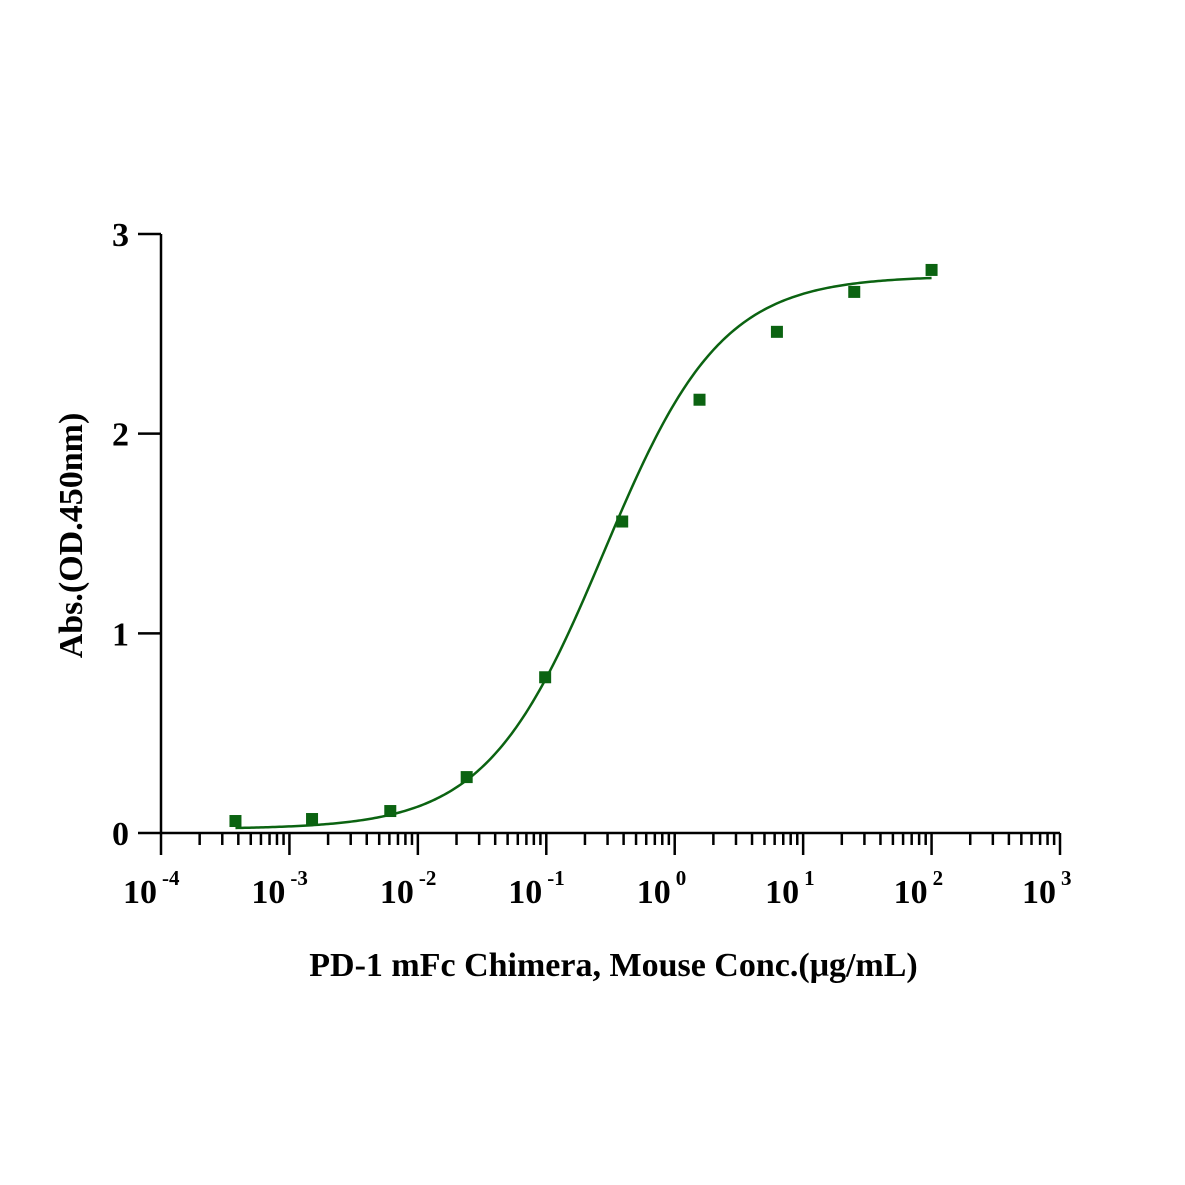 Image resolution: width=1185 pixels, height=1185 pixels. I want to click on x-tick-label: 10 -3, so click(279, 888).